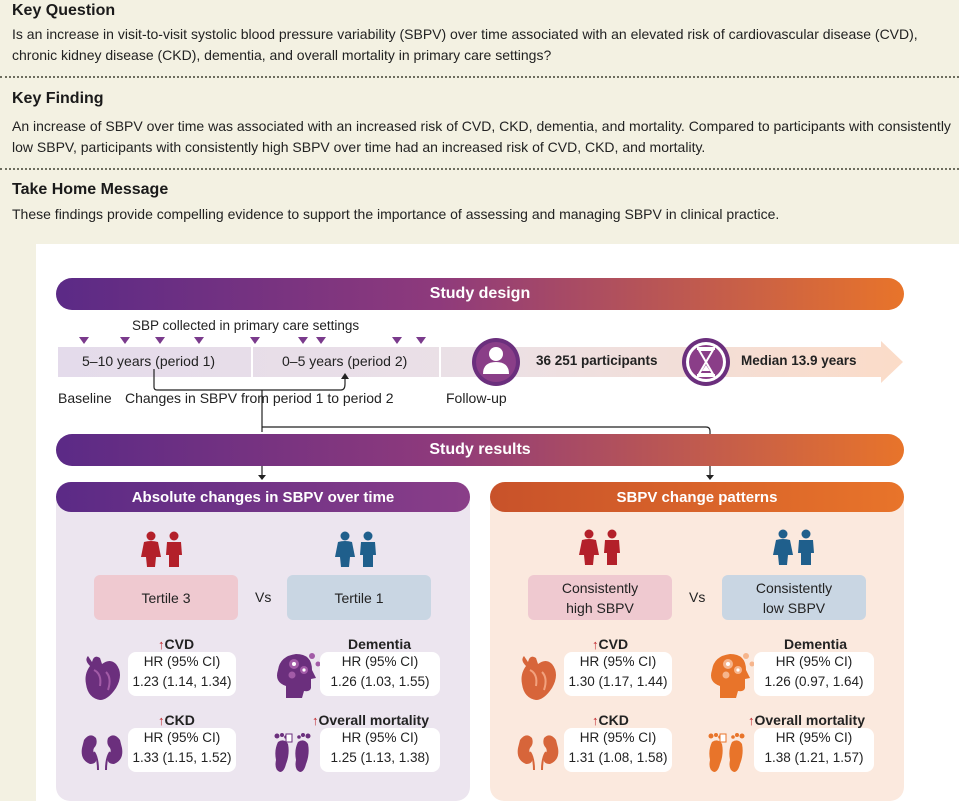 Image resolution: width=959 pixels, height=801 pixels. Describe the element at coordinates (380, 757) in the screenshot. I see `hr-value: 1.25 (1.13, 1.38)` at that location.